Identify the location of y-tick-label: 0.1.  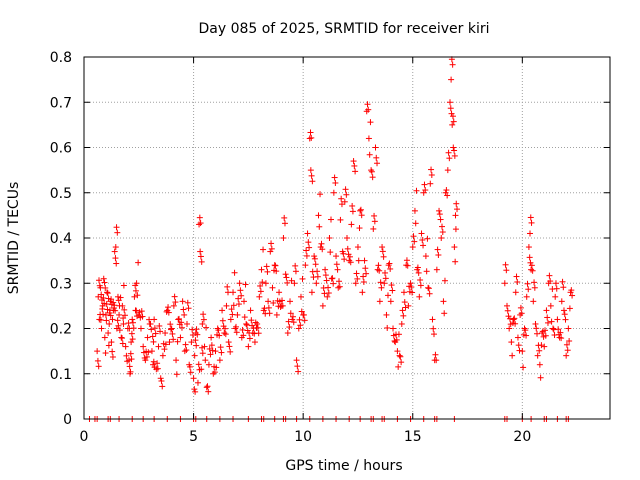
(61, 375).